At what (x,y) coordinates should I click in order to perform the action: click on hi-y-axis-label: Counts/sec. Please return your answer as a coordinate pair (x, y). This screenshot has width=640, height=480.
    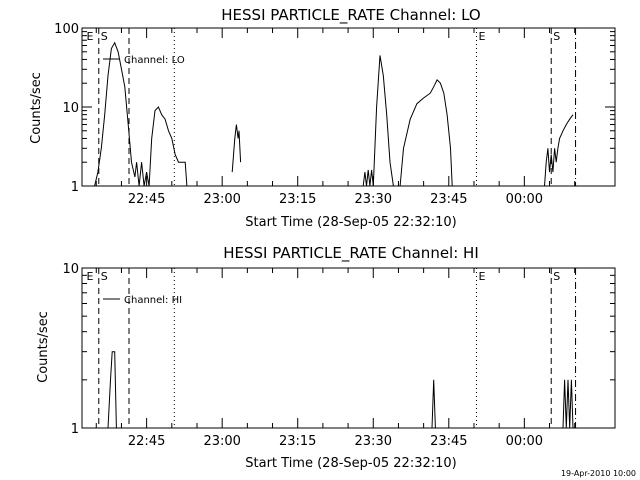
    Looking at the image, I should click on (43, 347).